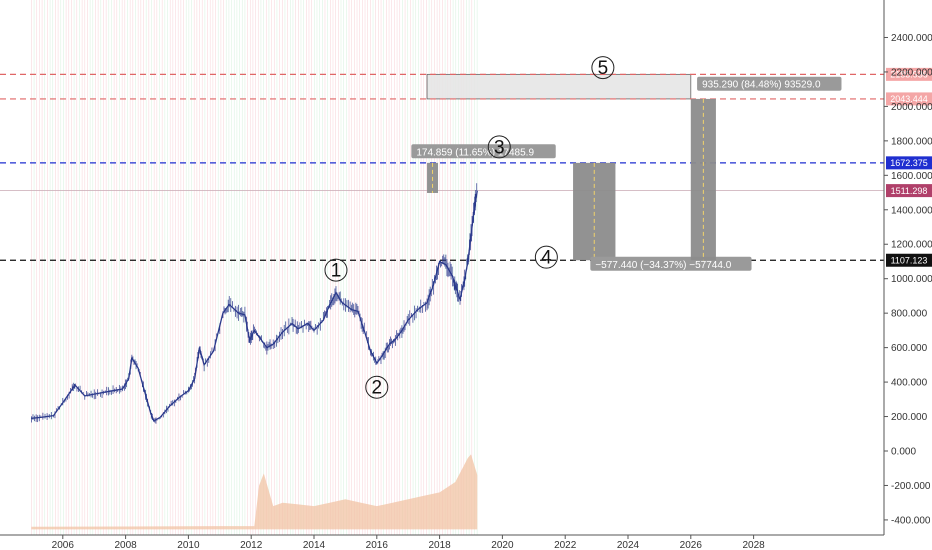 The height and width of the screenshot is (550, 932). I want to click on y-tick-label: 2200.000, so click(911, 72).